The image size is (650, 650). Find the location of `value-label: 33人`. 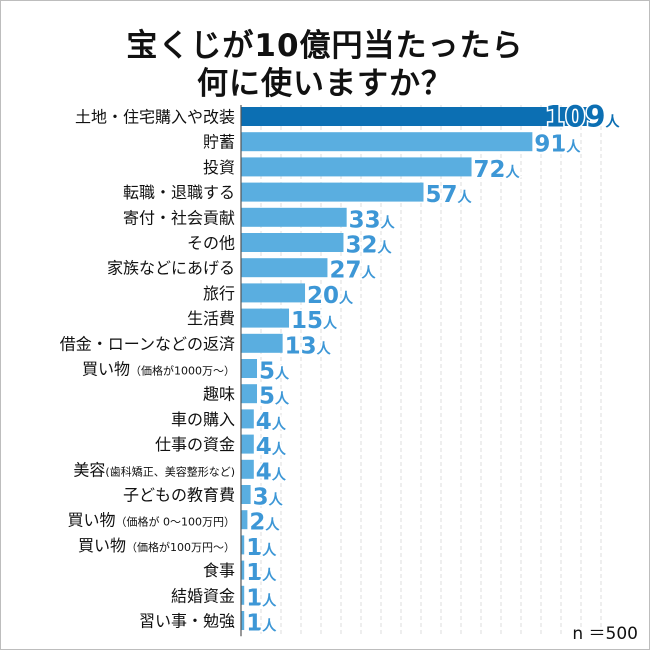

value-label: 33人 is located at coordinates (372, 220).